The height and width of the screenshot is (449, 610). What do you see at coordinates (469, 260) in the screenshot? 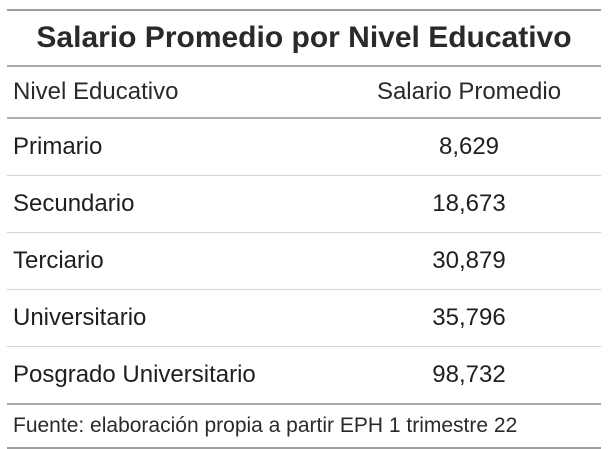
I see `row-value: 30,879` at bounding box center [469, 260].